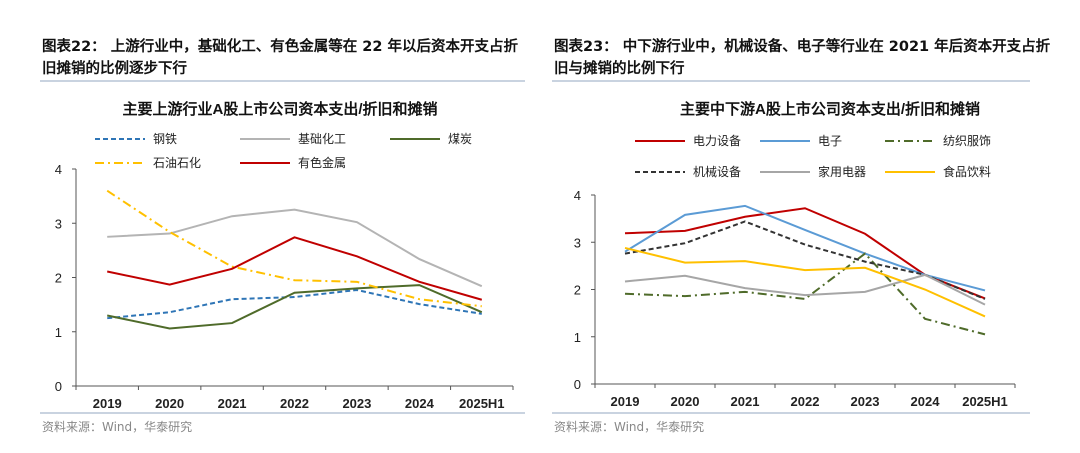 The image size is (1080, 453). Describe the element at coordinates (460, 139) in the screenshot. I see `legend-label: 煤炭` at that location.